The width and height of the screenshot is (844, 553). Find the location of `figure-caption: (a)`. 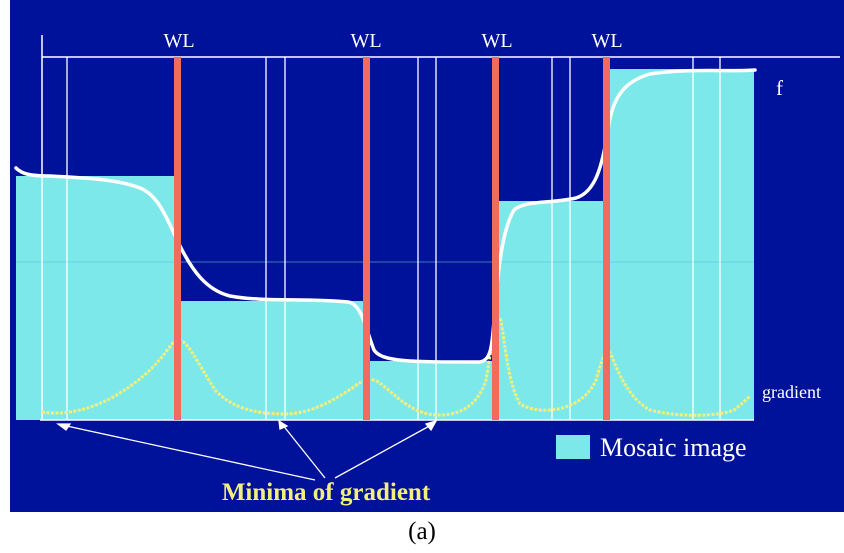

figure-caption: (a) is located at coordinates (422, 531).